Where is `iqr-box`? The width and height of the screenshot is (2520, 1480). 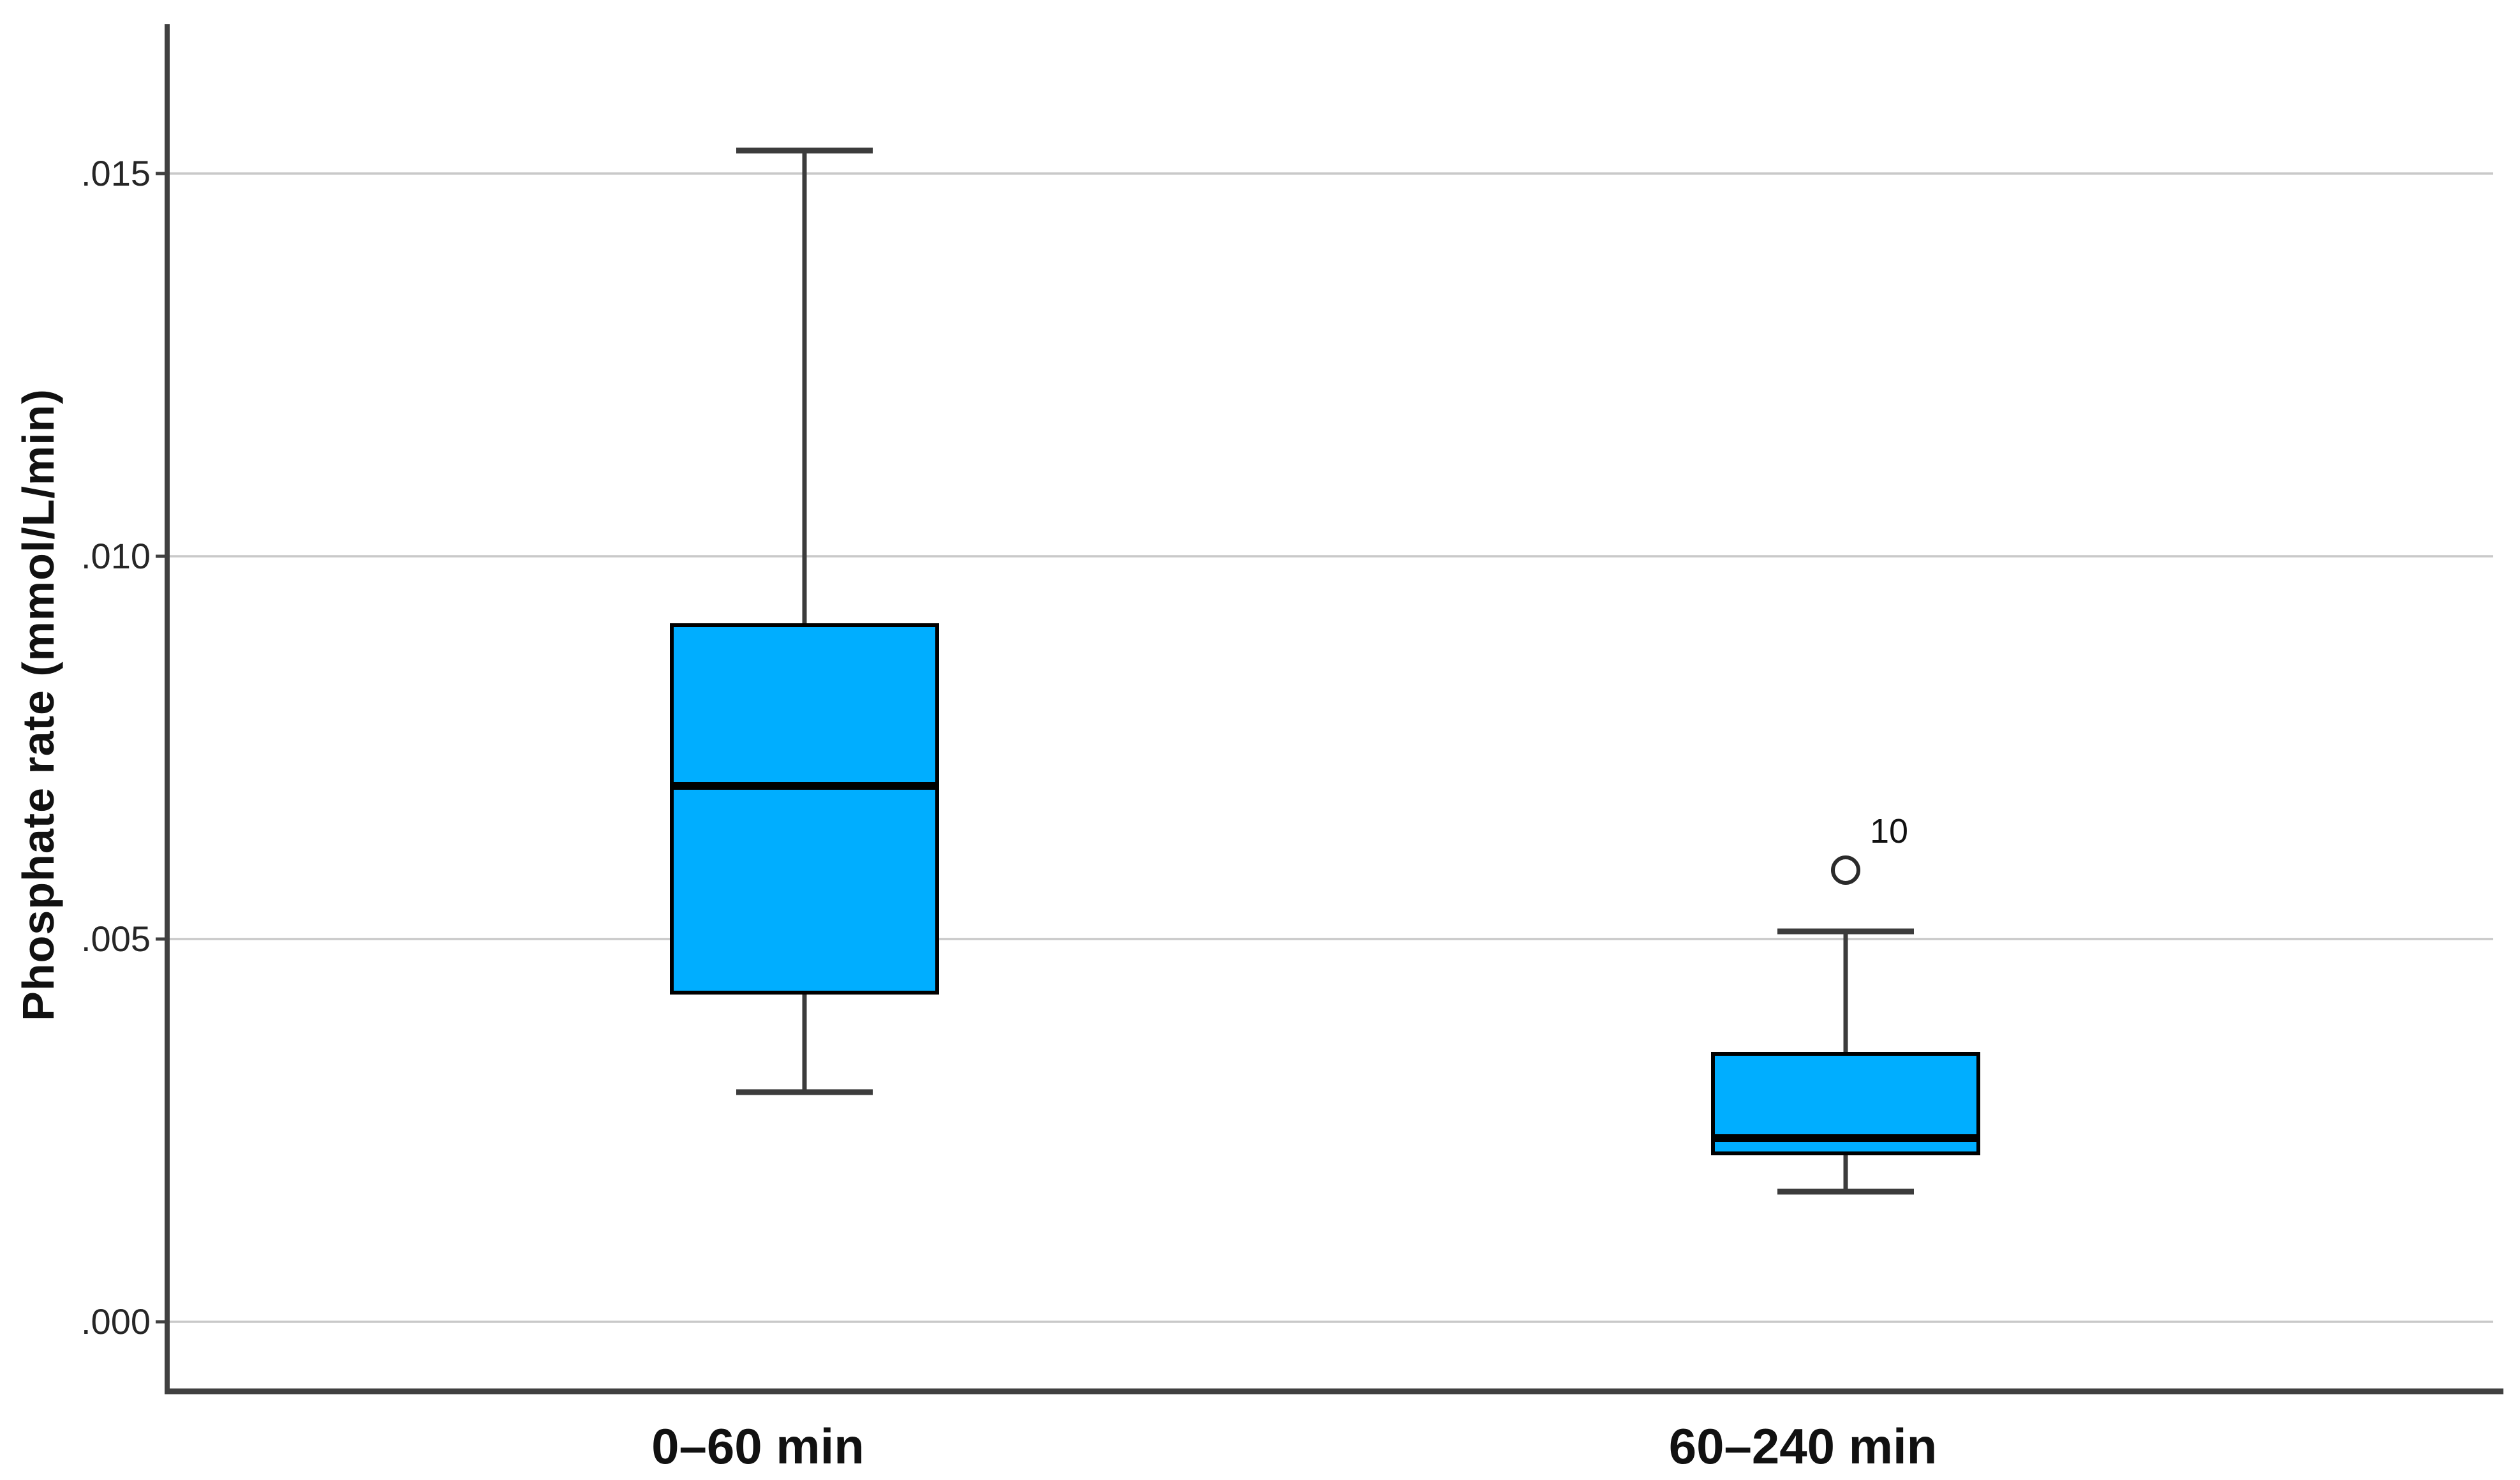
iqr-box is located at coordinates (804, 809).